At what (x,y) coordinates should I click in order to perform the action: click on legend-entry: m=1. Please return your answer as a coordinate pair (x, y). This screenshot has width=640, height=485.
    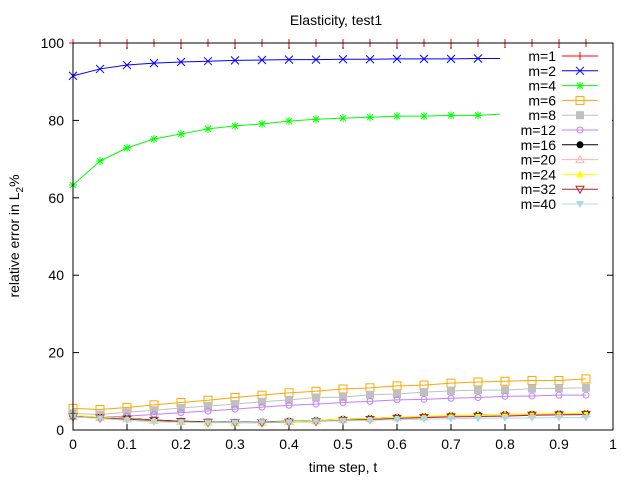
    Looking at the image, I should click on (563, 56).